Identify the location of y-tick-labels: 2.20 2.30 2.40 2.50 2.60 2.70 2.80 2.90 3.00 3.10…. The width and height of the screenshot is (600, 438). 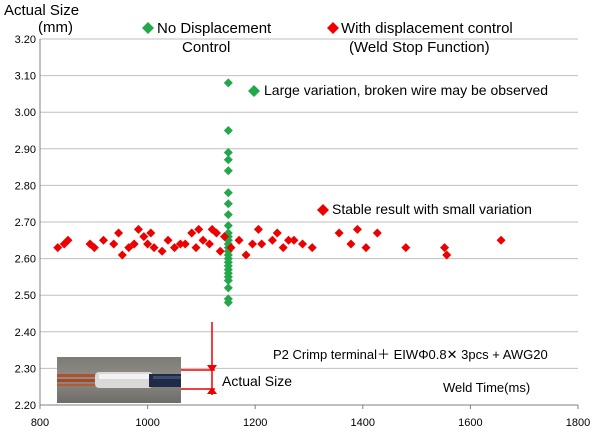
(25, 223).